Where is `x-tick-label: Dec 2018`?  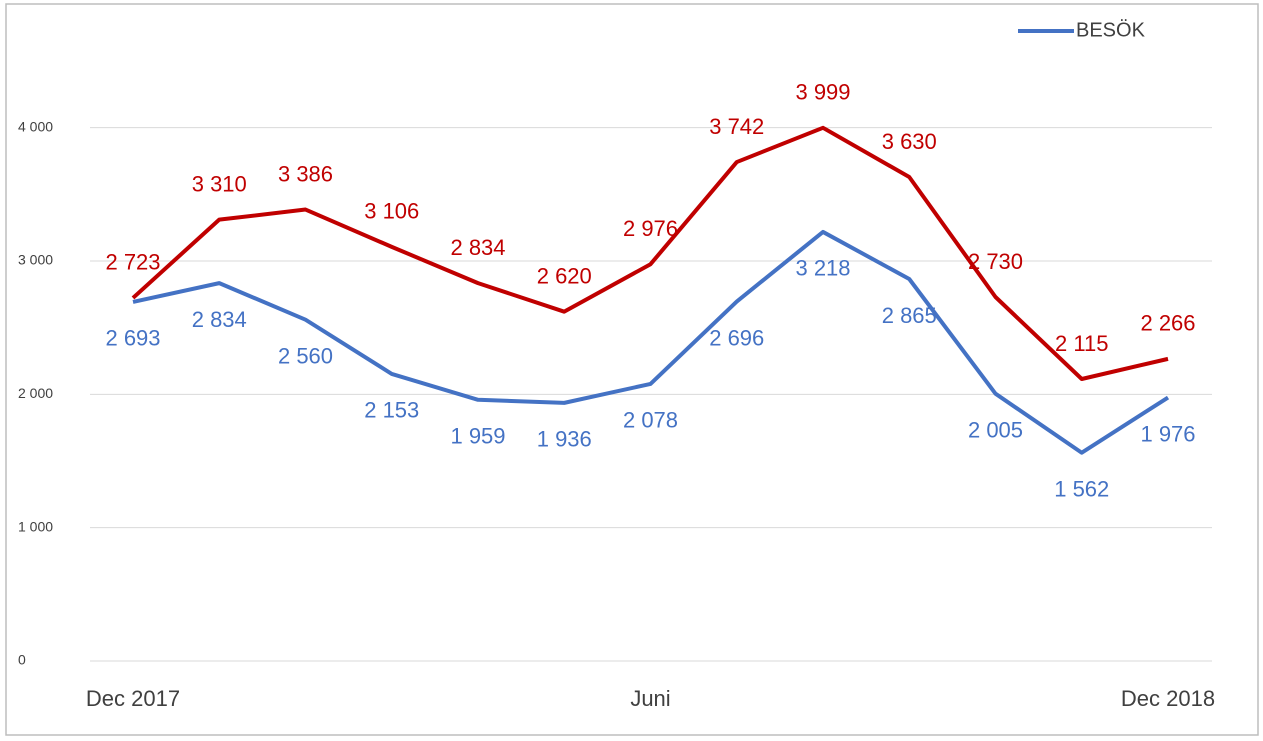 x-tick-label: Dec 2018 is located at coordinates (1168, 698).